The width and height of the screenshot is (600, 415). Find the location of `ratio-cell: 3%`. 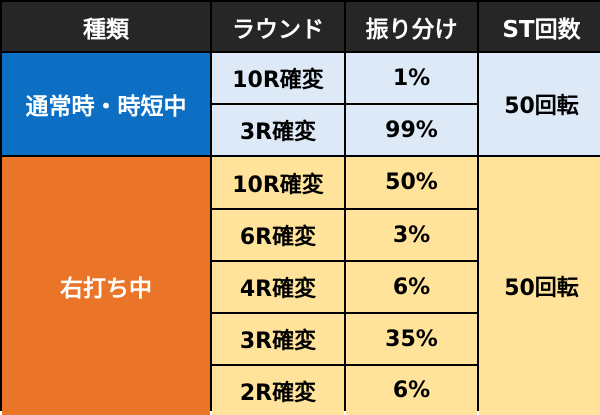

ratio-cell: 3% is located at coordinates (411, 235).